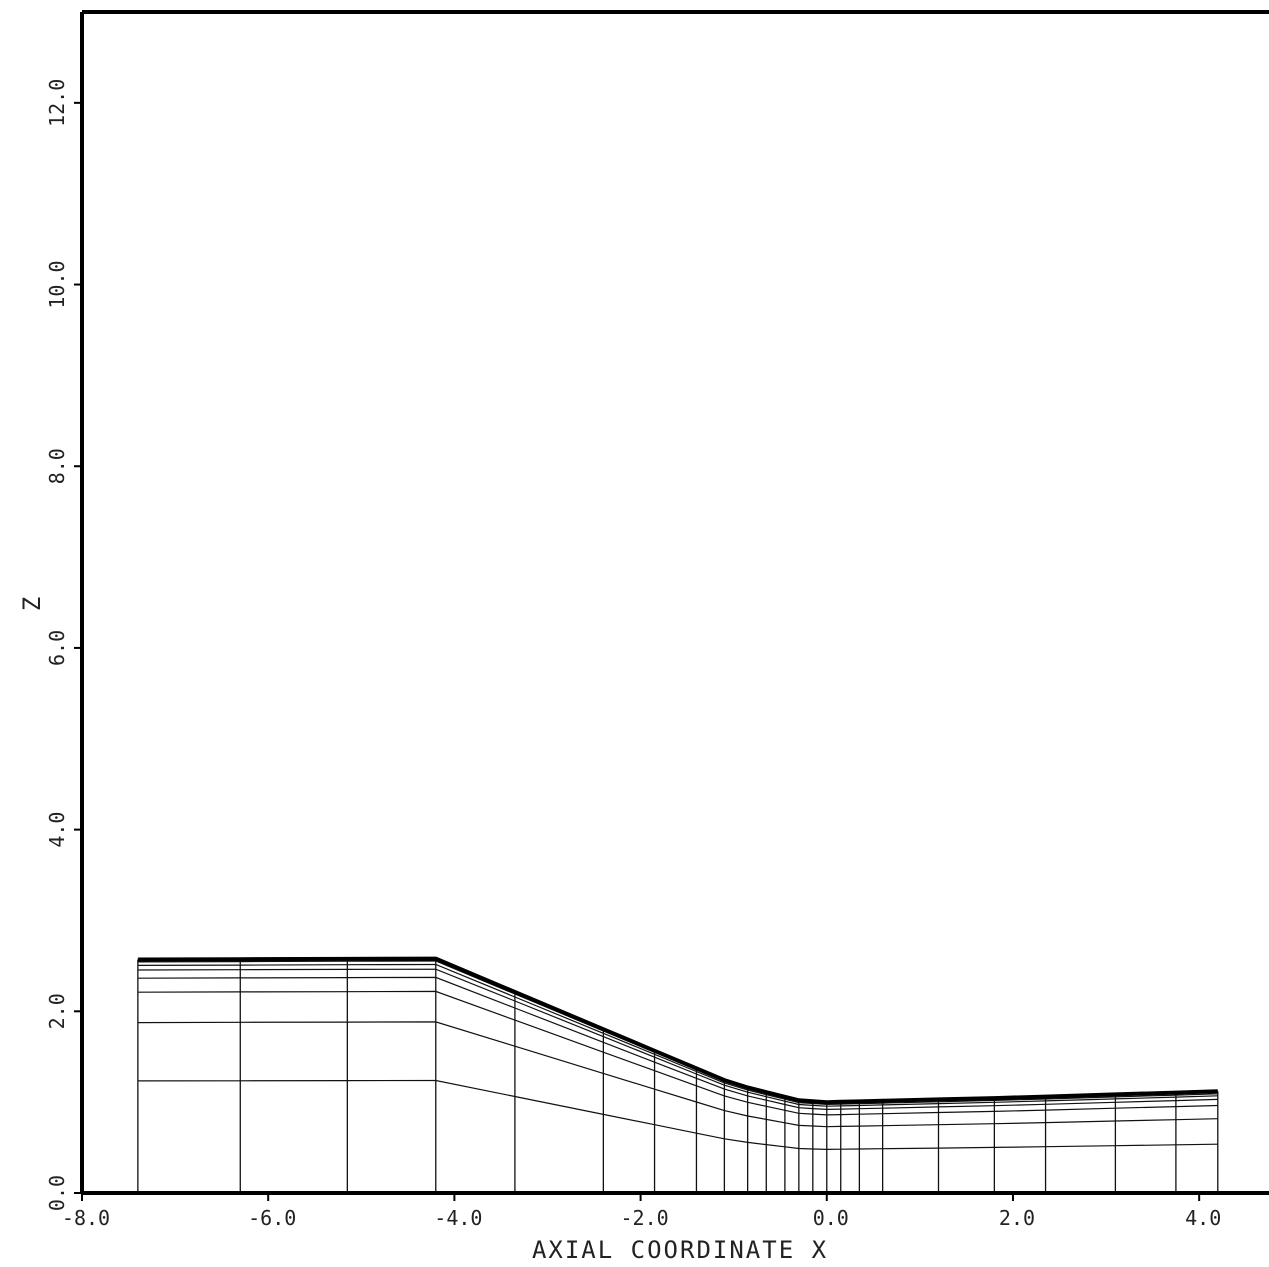 This screenshot has height=1267, width=1269. I want to click on x-tick-label-3: -2.0, so click(645, 1218).